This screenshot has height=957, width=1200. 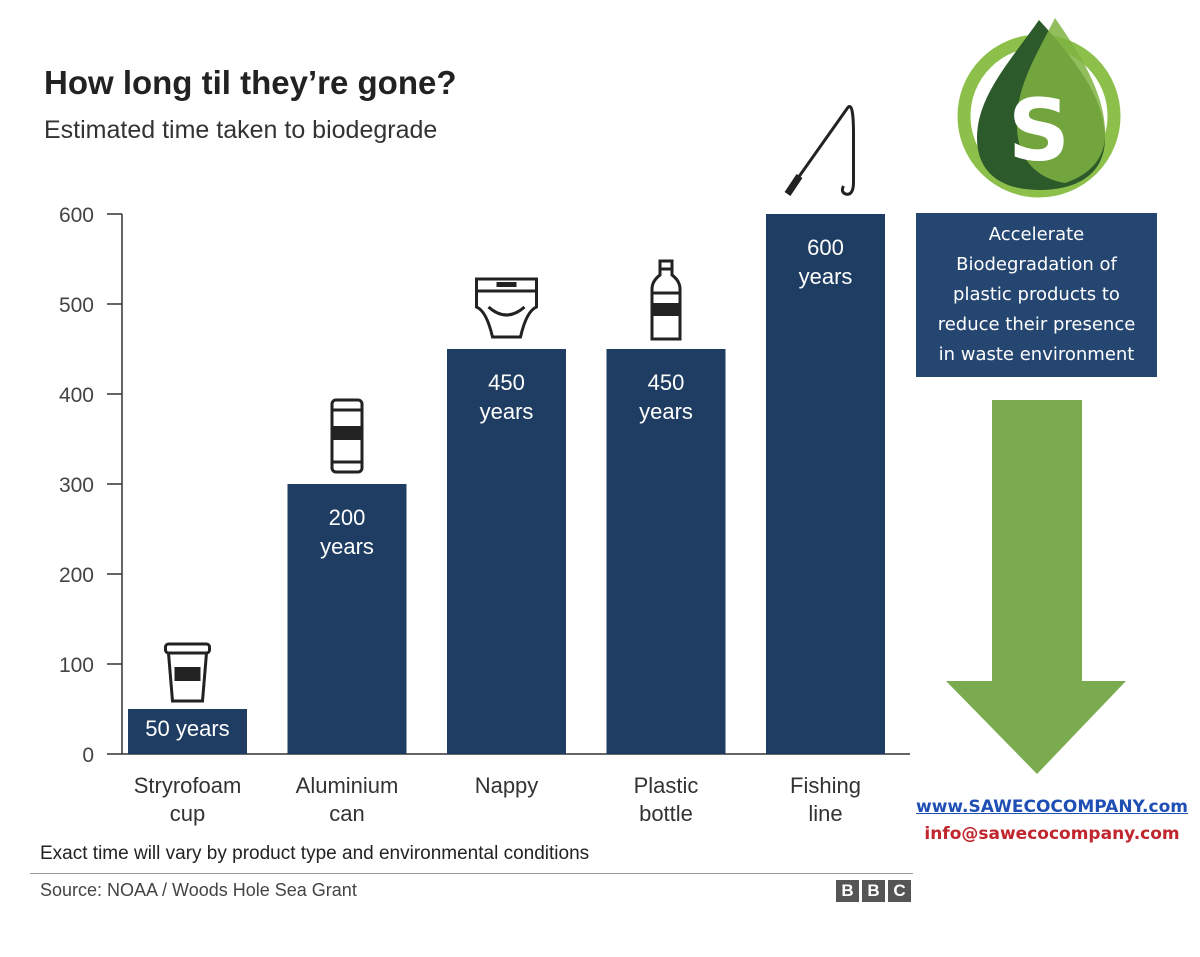 I want to click on y-tick-label: 600, so click(x=76, y=215).